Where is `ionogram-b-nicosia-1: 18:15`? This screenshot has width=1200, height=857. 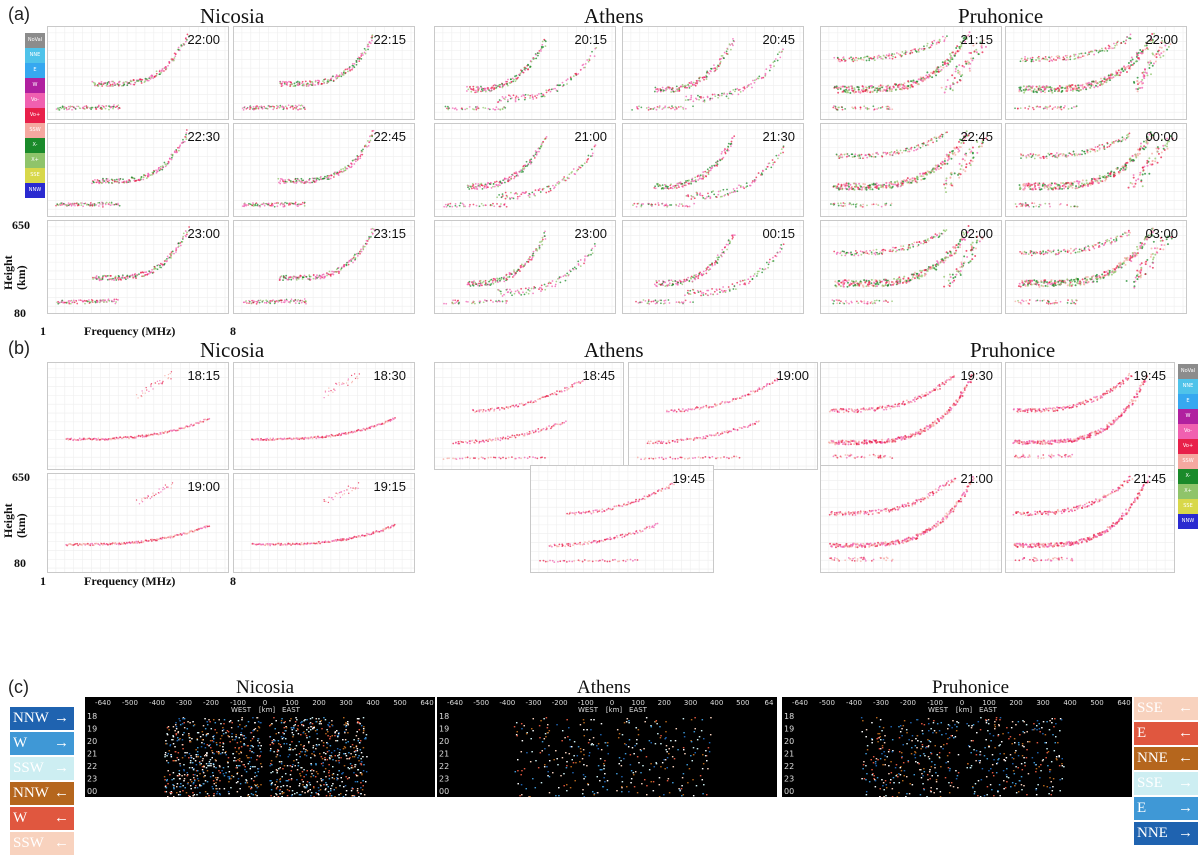 ionogram-b-nicosia-1: 18:15 is located at coordinates (138, 416).